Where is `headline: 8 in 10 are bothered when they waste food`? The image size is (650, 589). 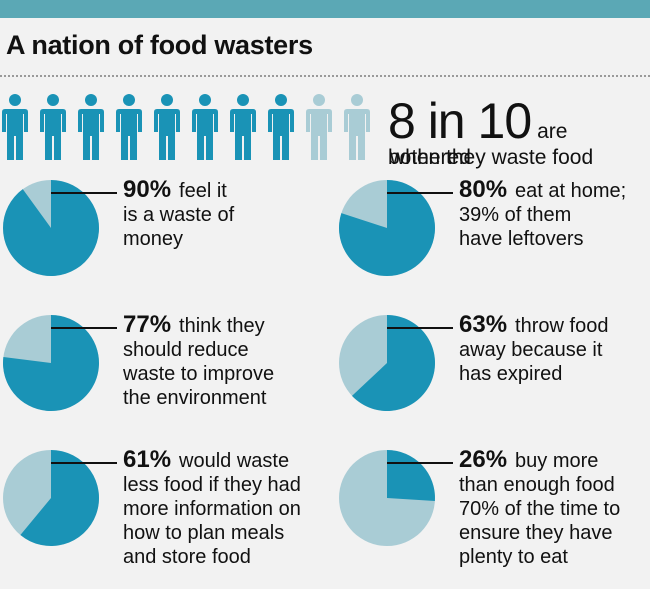
headline: 8 in 10 are bothered when they waste food is located at coordinates (519, 133).